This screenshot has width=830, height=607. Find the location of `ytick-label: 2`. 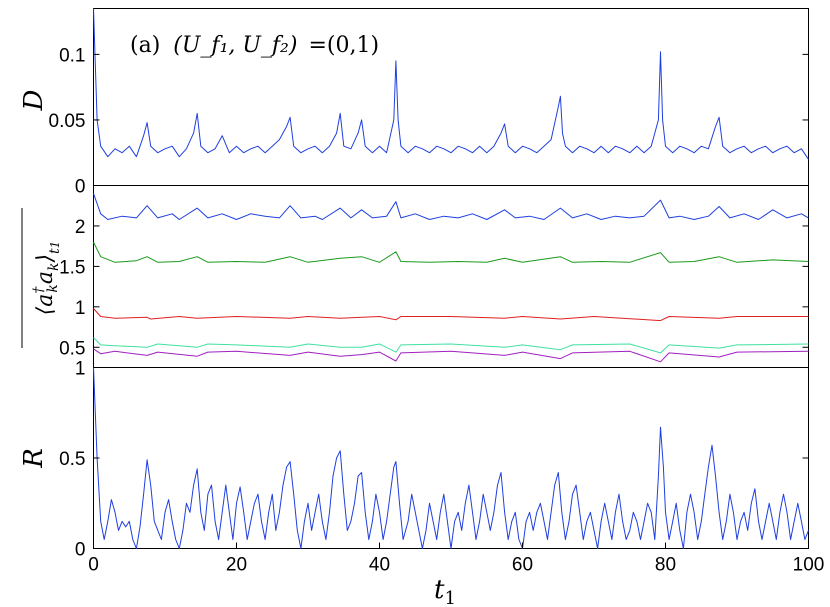

ytick-label: 2 is located at coordinates (80, 227).